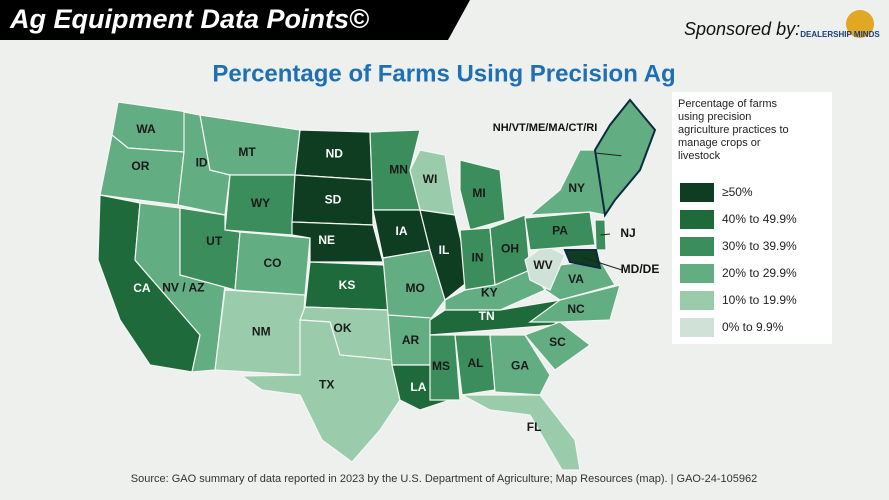  I want to click on region-label: LA, so click(418, 387).